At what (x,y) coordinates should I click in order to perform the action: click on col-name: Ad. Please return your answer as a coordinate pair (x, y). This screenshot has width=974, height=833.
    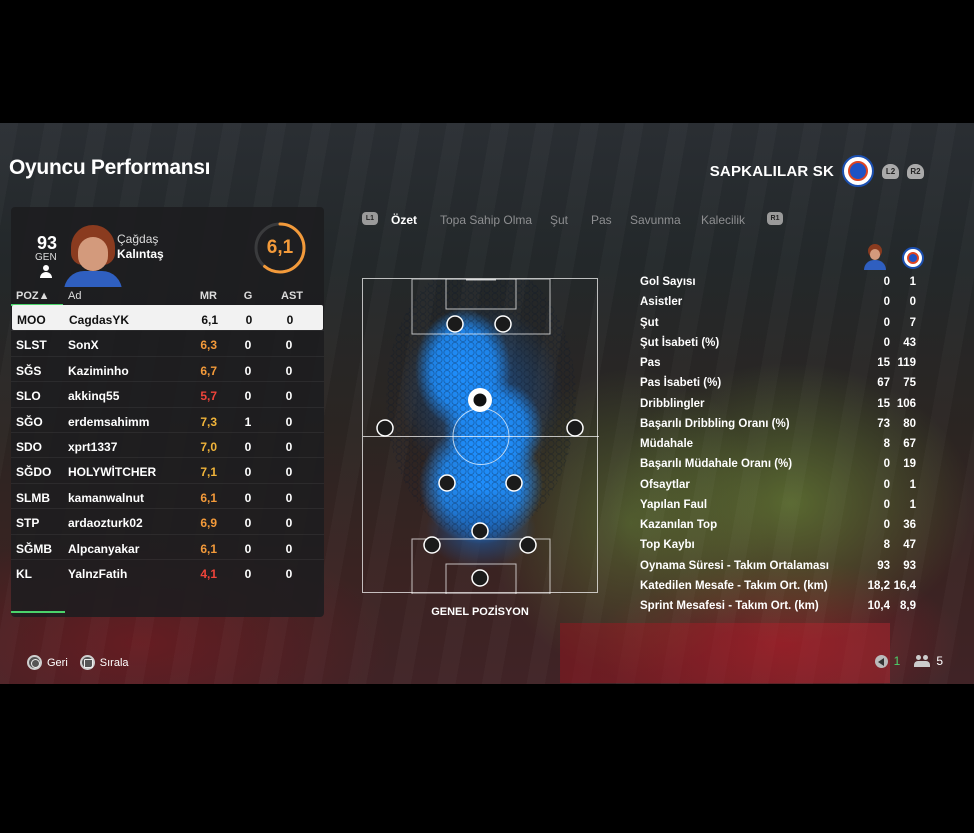
    Looking at the image, I should click on (75, 296).